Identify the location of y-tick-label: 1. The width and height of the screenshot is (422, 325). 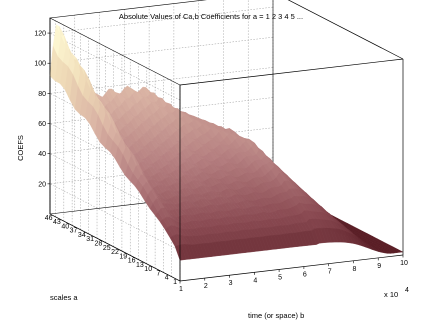
(175, 282).